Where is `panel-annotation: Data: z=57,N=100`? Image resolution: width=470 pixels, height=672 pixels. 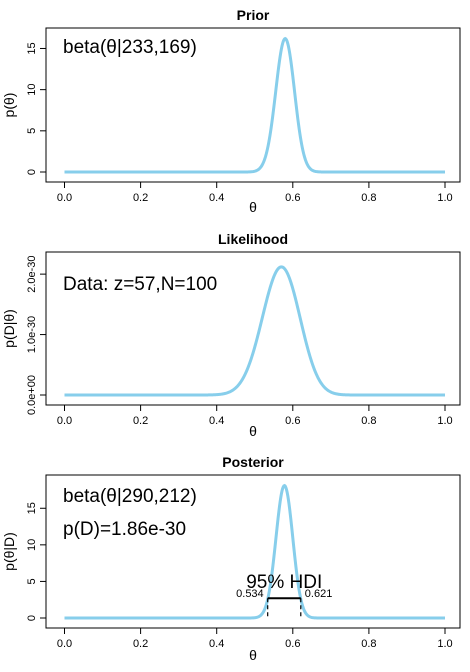
panel-annotation: Data: z=57,N=100 is located at coordinates (140, 284).